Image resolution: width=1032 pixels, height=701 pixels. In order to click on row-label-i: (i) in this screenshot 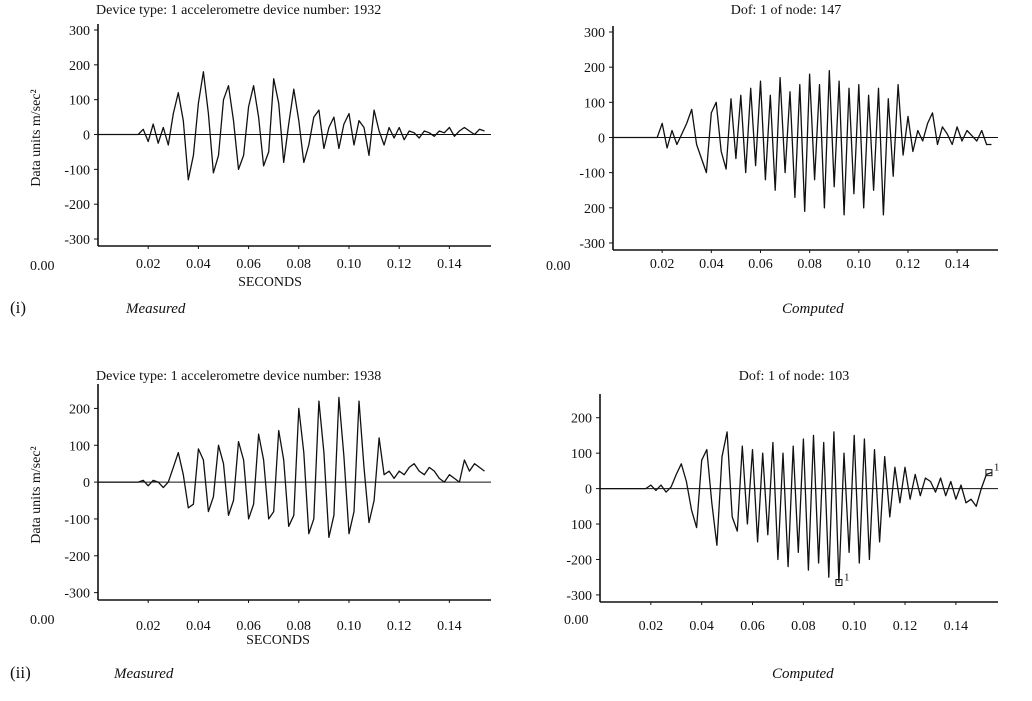, I will do `click(18, 307)`.